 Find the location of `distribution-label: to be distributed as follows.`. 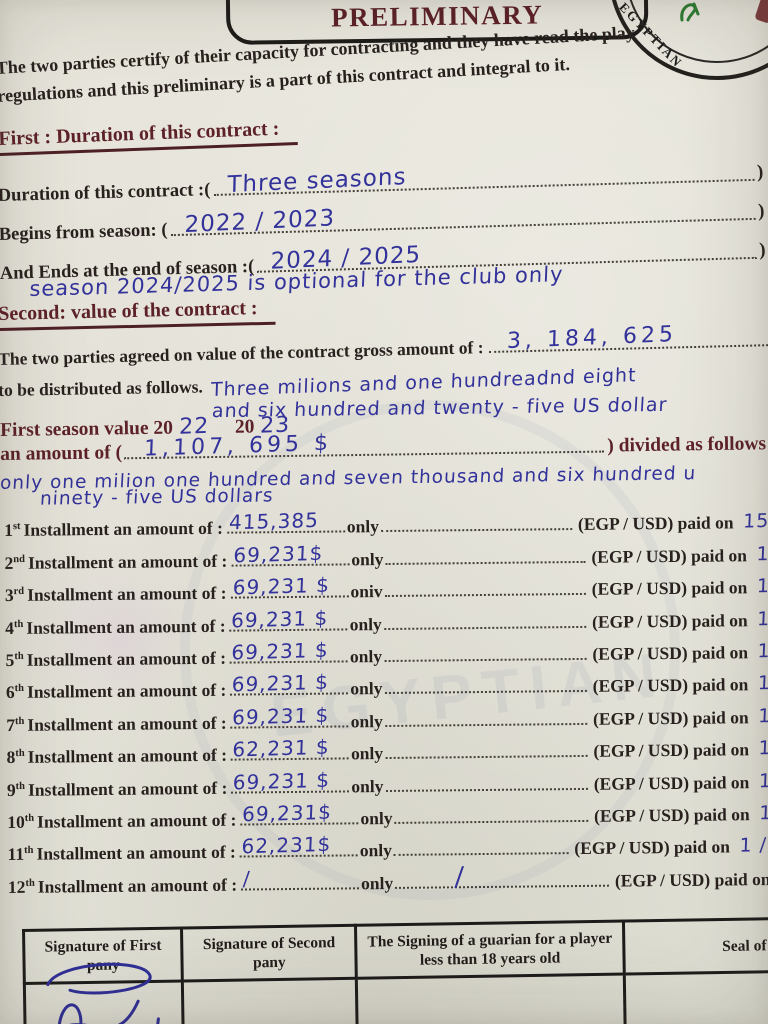

distribution-label: to be distributed as follows. is located at coordinates (102, 388).